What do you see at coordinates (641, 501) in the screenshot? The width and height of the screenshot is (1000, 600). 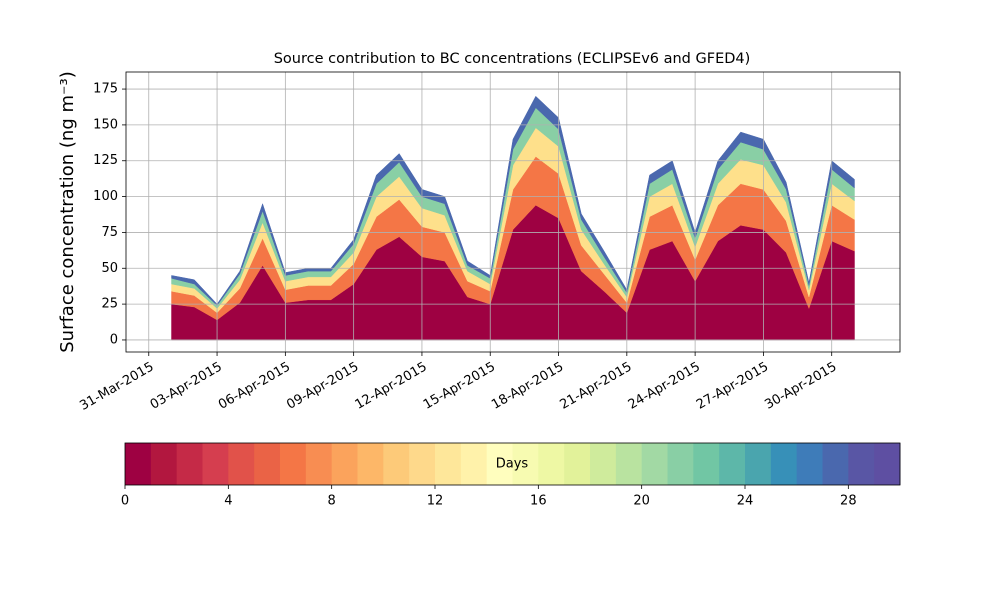 I see `colorbar-tick-label: 20` at bounding box center [641, 501].